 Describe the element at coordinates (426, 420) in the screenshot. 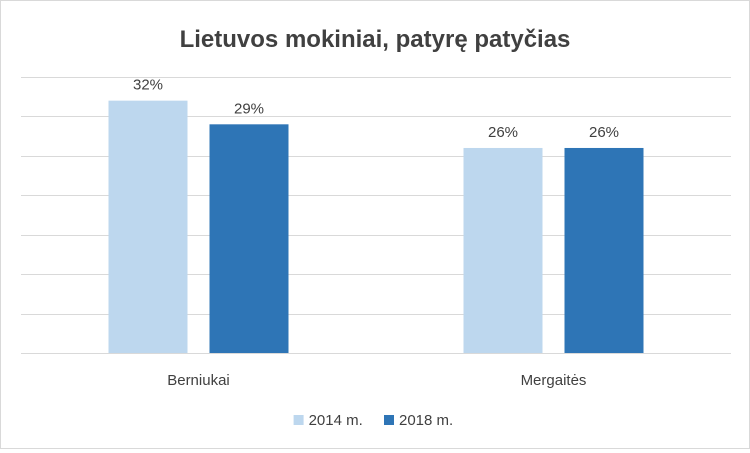

I see `legend-label: 2018 m.` at that location.